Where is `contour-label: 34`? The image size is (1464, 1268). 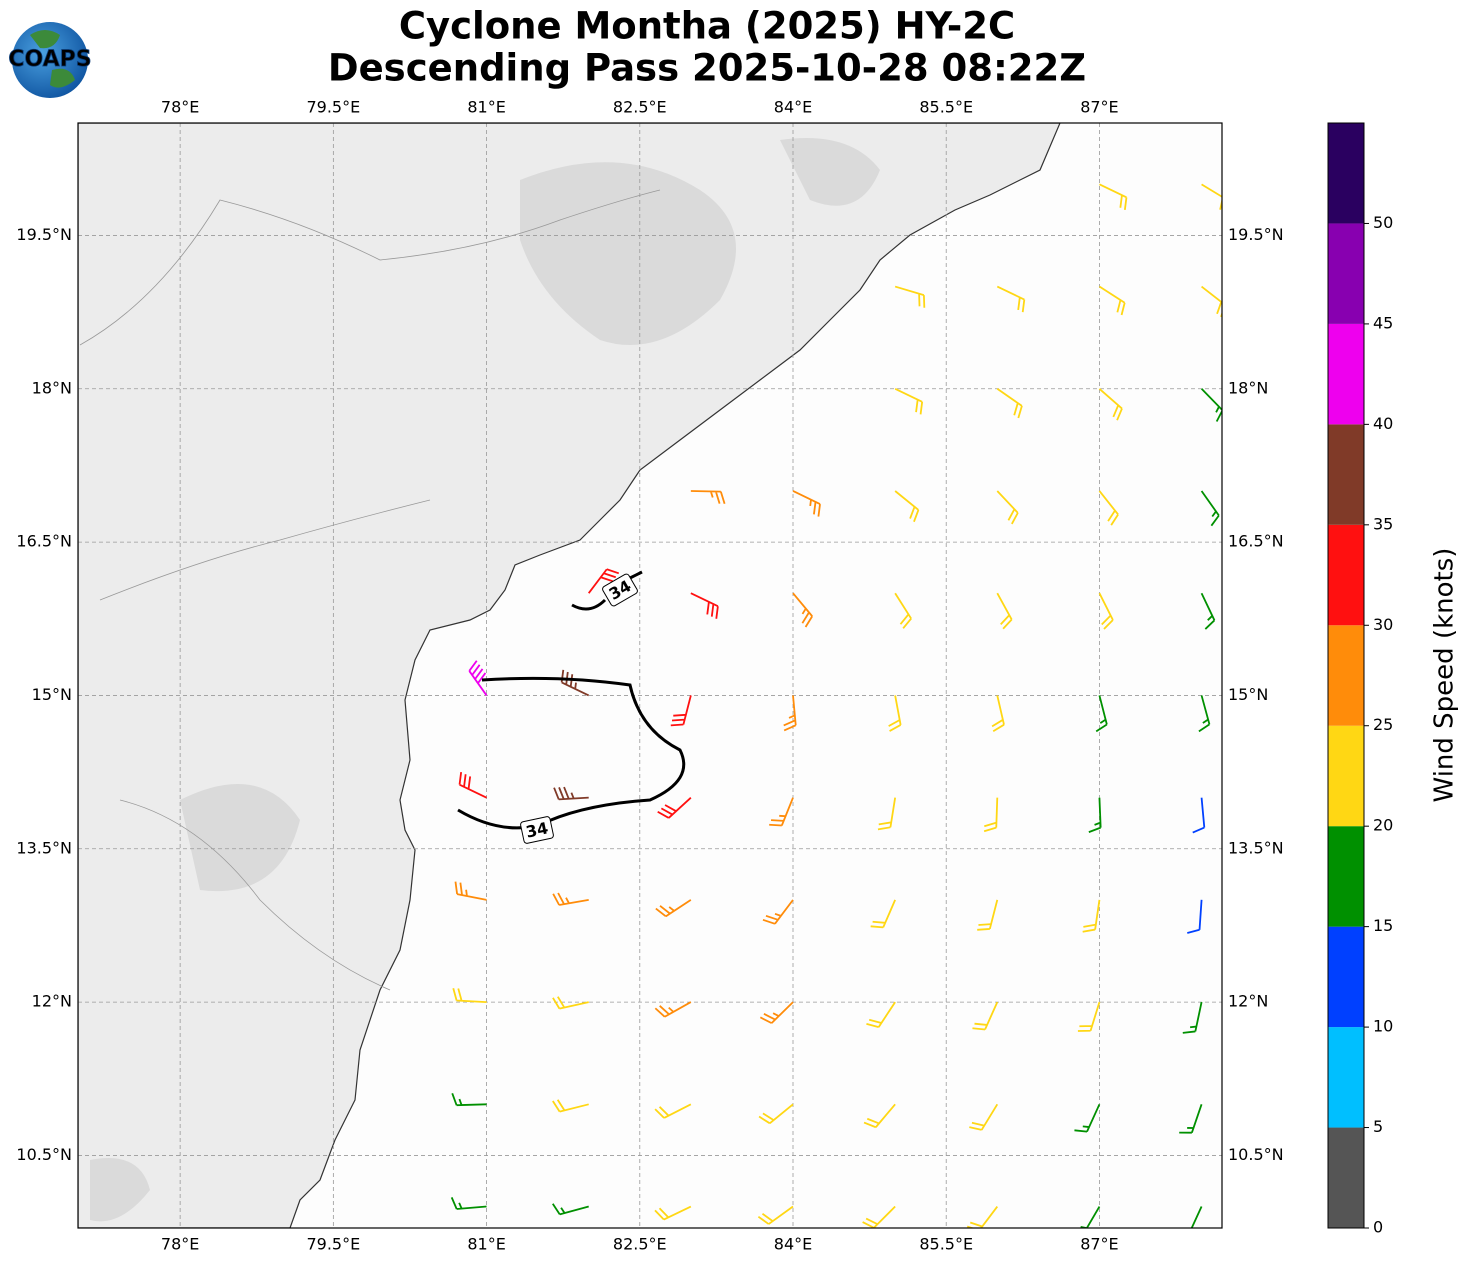
contour-label: 34 is located at coordinates (537, 830).